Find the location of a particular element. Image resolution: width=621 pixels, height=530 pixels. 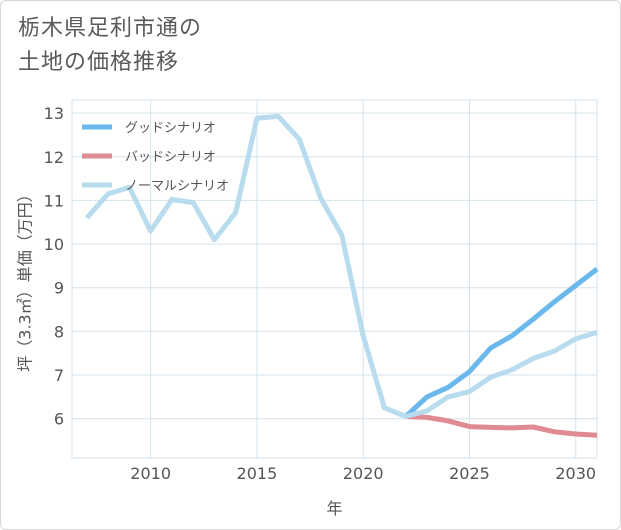

legend-label: バッドシナリオ is located at coordinates (170, 157).